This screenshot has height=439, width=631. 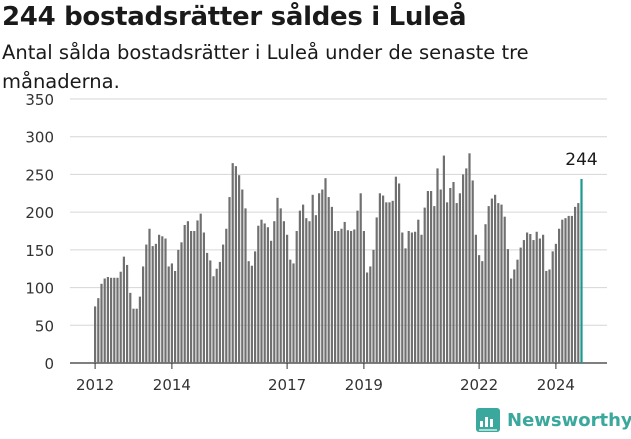 I want to click on y-tick-label: 50, so click(x=44, y=326).